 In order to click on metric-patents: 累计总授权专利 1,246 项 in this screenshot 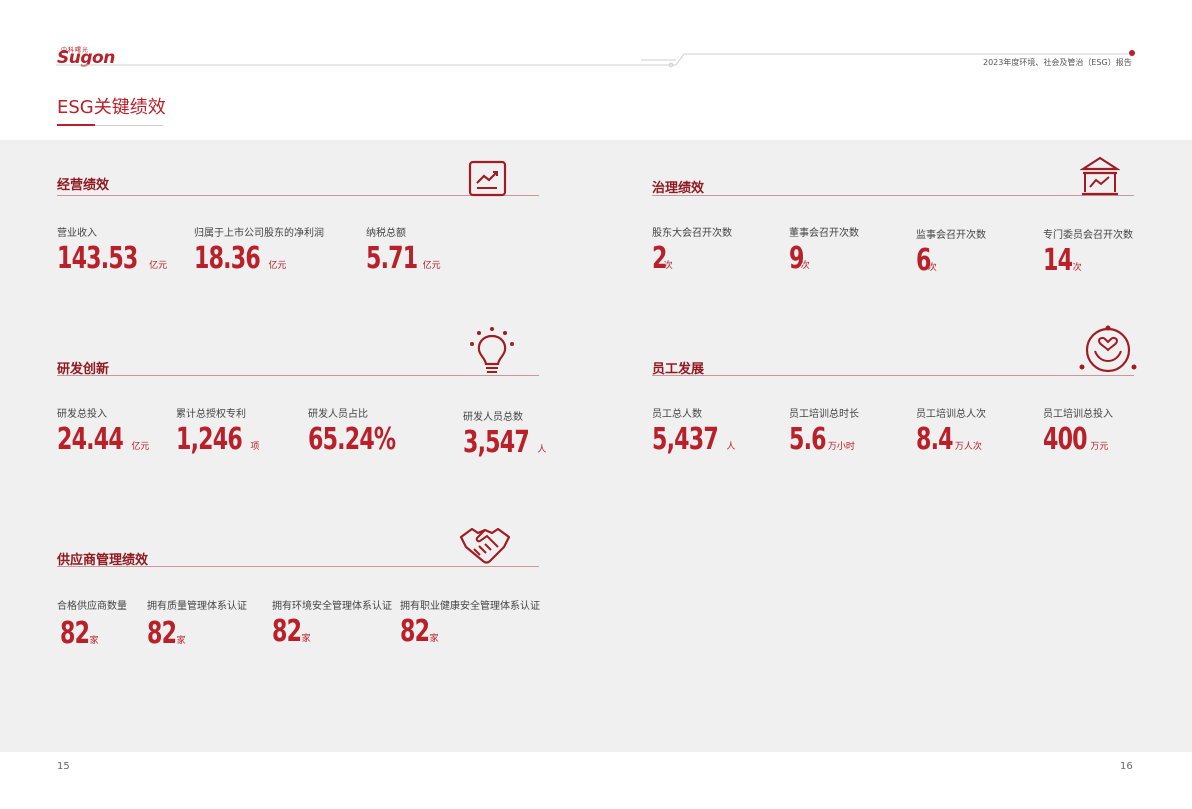, I will do `click(217, 431)`.